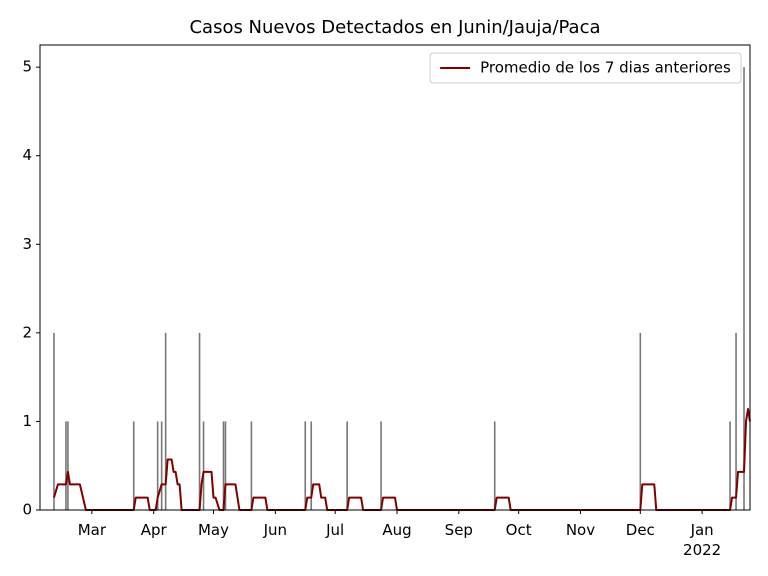  Describe the element at coordinates (27, 155) in the screenshot. I see `y-tick-label: 4` at that location.